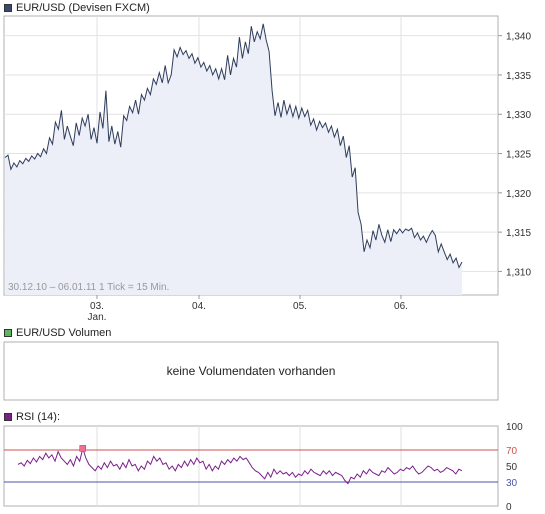 The width and height of the screenshot is (545, 514). I want to click on price-y-tick-label: 1,335, so click(518, 76).